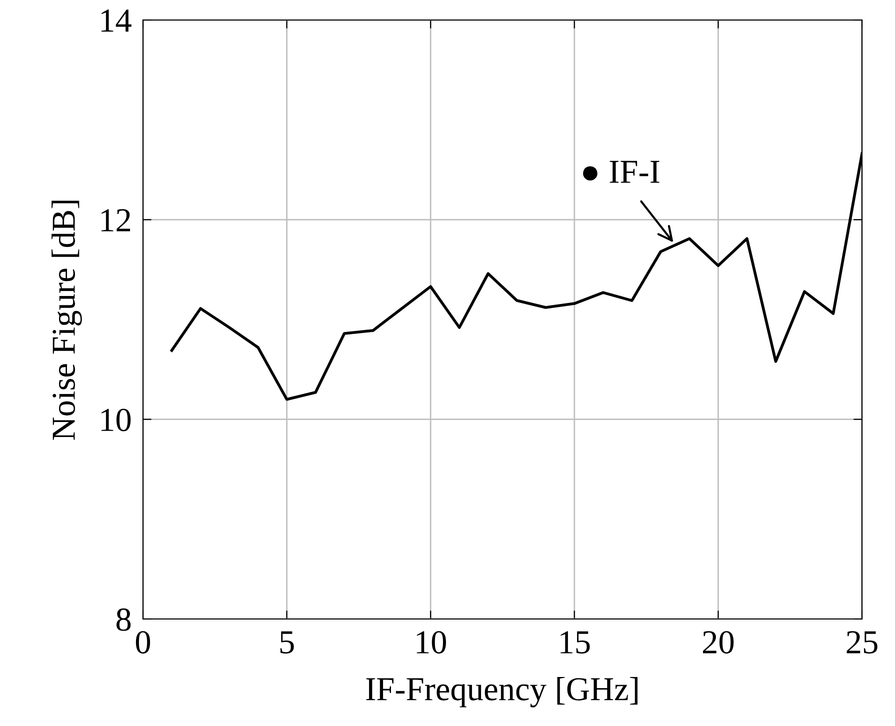 The width and height of the screenshot is (895, 726). What do you see at coordinates (116, 21) in the screenshot?
I see `y-tick-label: 14` at bounding box center [116, 21].